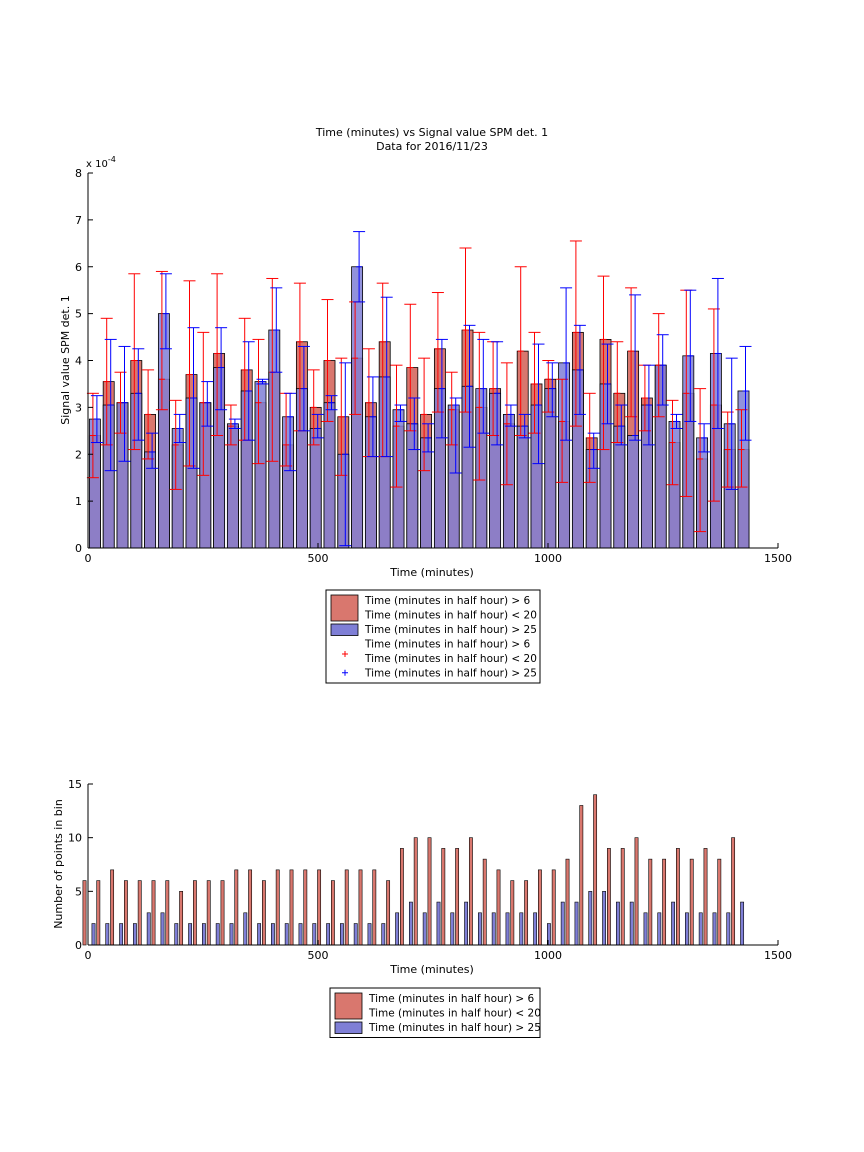 The width and height of the screenshot is (864, 1152). I want to click on chart1-subtitle: Data for 2016/11/23, so click(432, 146).